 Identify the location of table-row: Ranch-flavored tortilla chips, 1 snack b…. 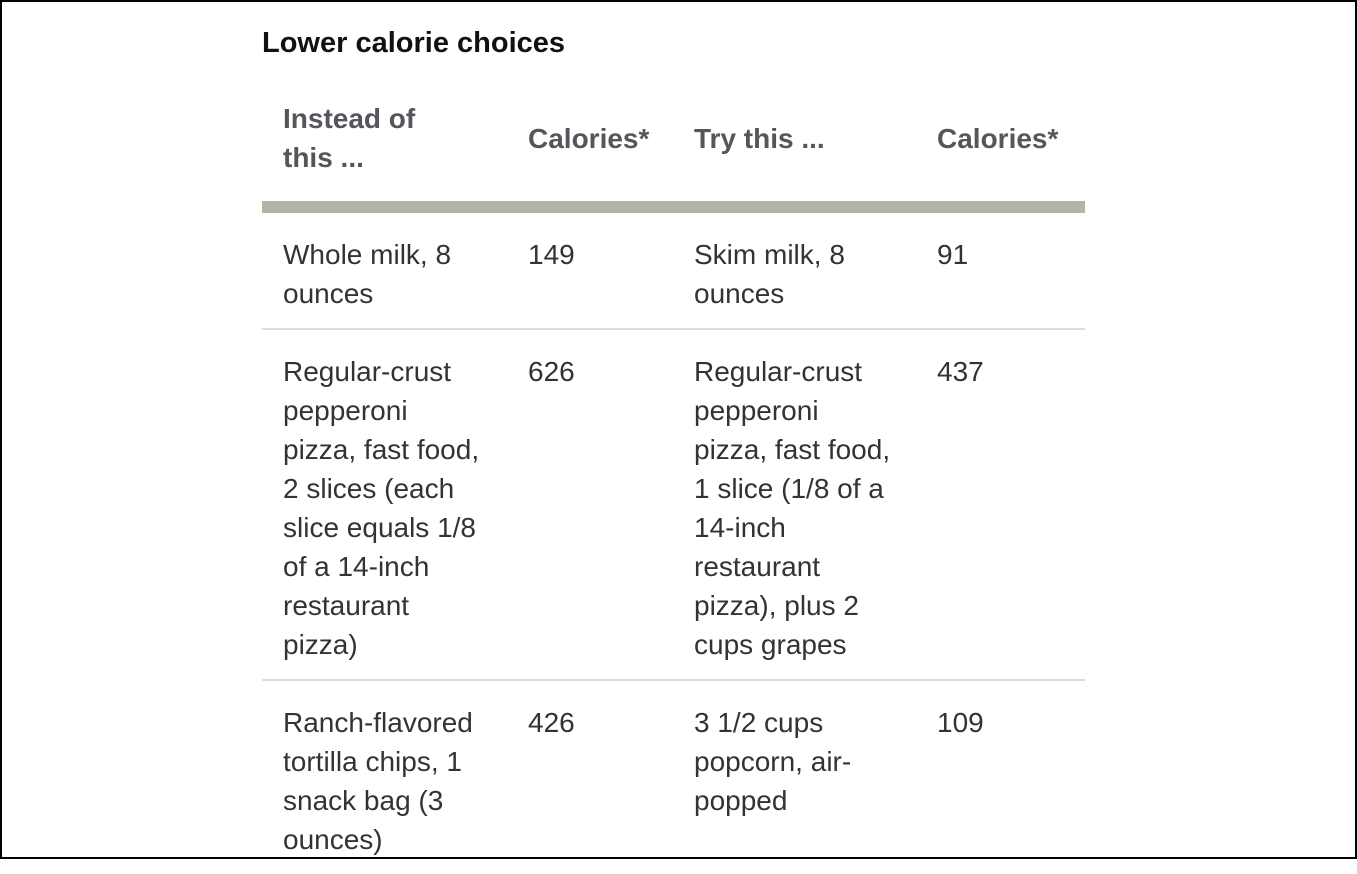
(673, 776).